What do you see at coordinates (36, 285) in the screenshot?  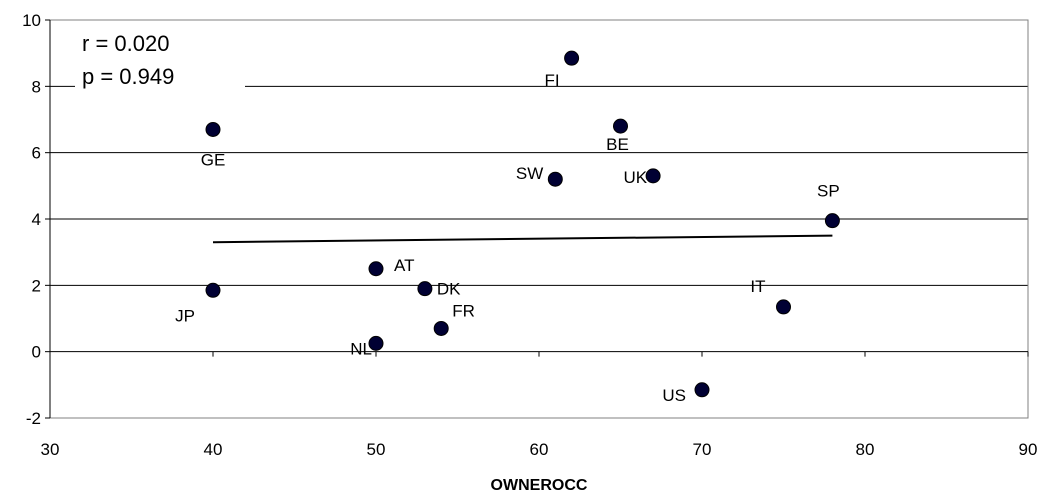 I see `y-tick-label: 2` at bounding box center [36, 285].